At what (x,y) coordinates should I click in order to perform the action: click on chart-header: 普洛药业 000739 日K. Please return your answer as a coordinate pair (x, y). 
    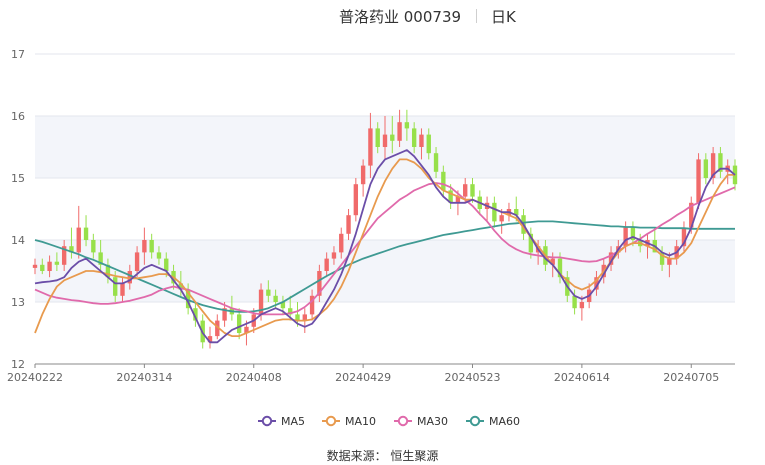
    Looking at the image, I should click on (382, 17).